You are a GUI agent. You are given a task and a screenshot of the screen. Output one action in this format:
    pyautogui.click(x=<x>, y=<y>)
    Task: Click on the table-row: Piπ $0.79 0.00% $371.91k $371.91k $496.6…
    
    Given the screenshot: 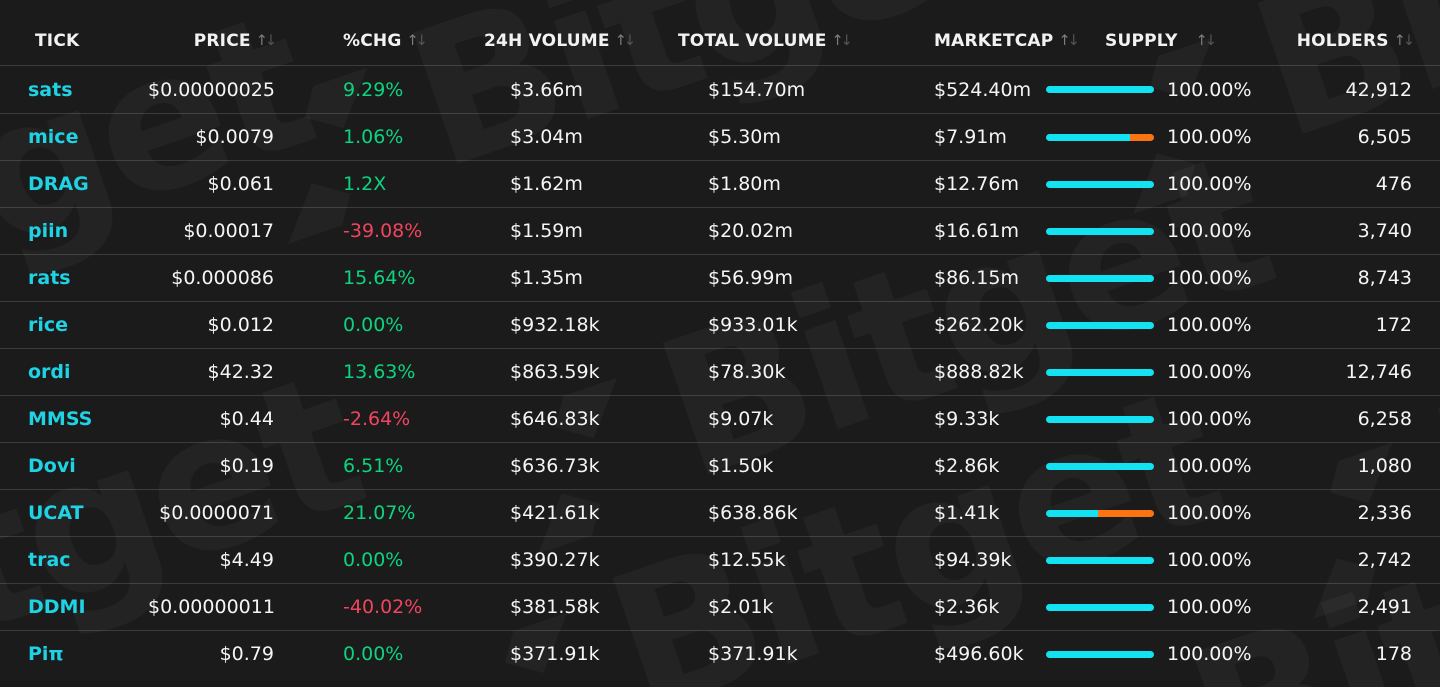 What is the action you would take?
    pyautogui.click(x=720, y=653)
    